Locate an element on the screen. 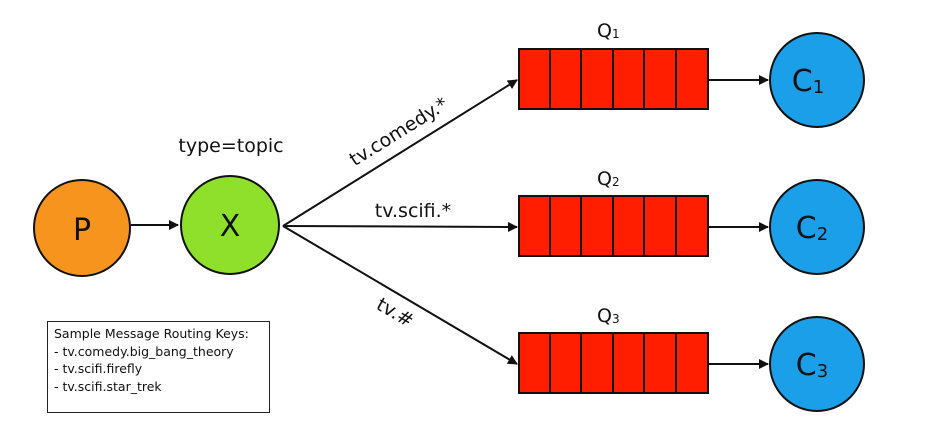  exchange-label: X is located at coordinates (230, 226).